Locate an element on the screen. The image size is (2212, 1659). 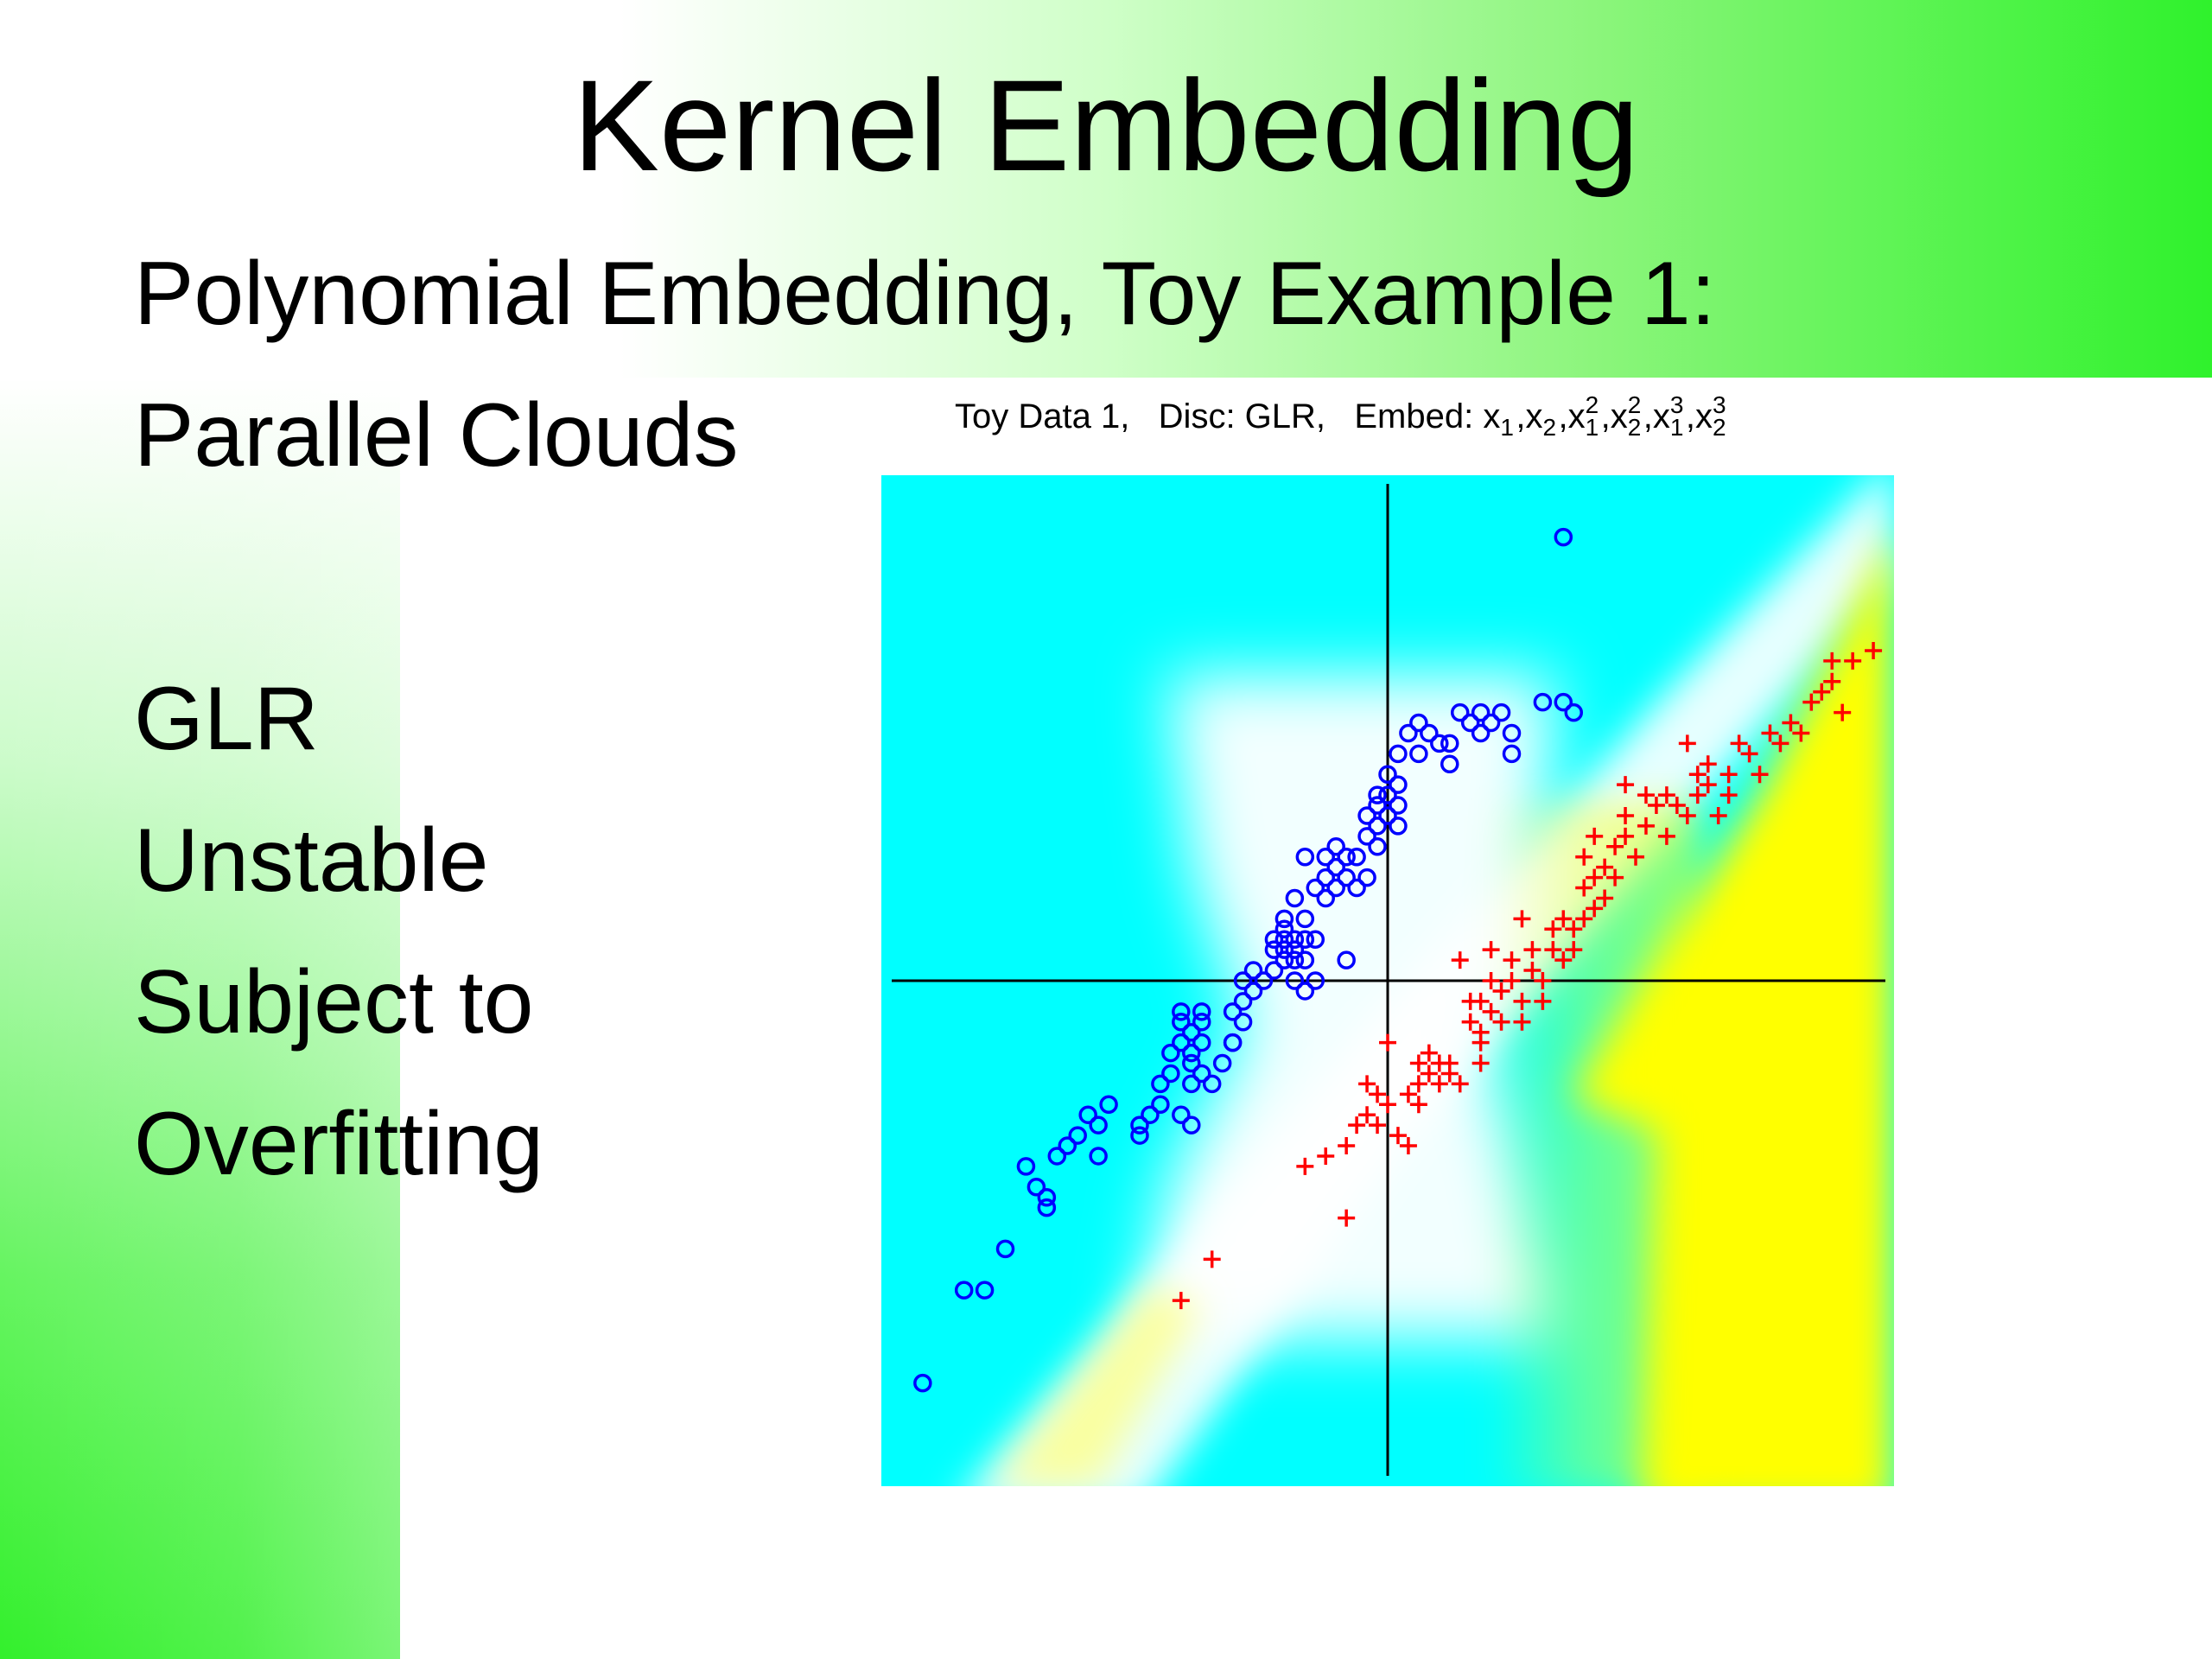
embed-term-index: 2 is located at coordinates (1634, 427).